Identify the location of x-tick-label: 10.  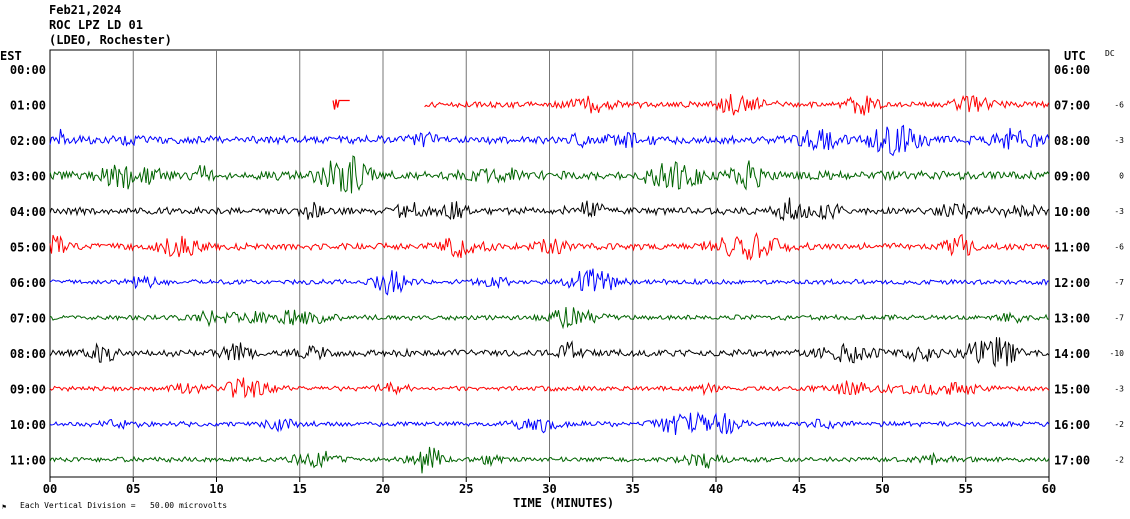
(216, 489).